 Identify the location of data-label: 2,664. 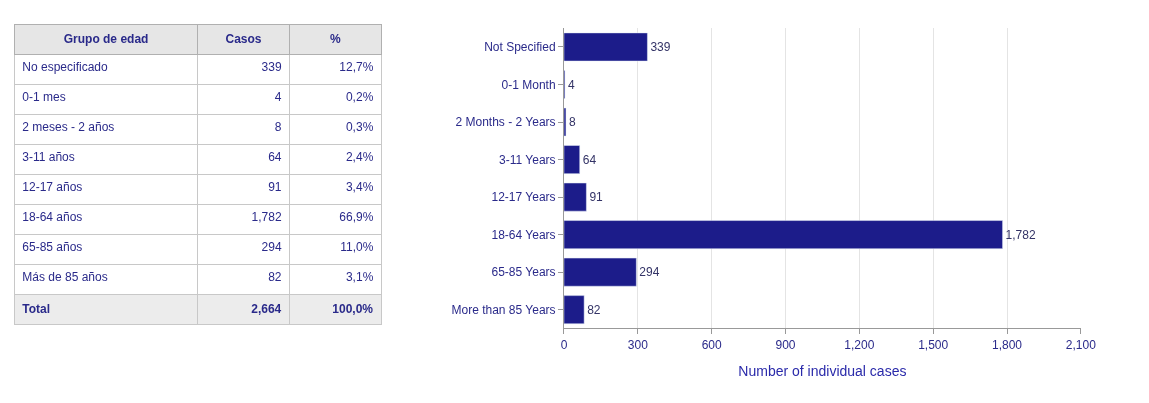
(266, 309).